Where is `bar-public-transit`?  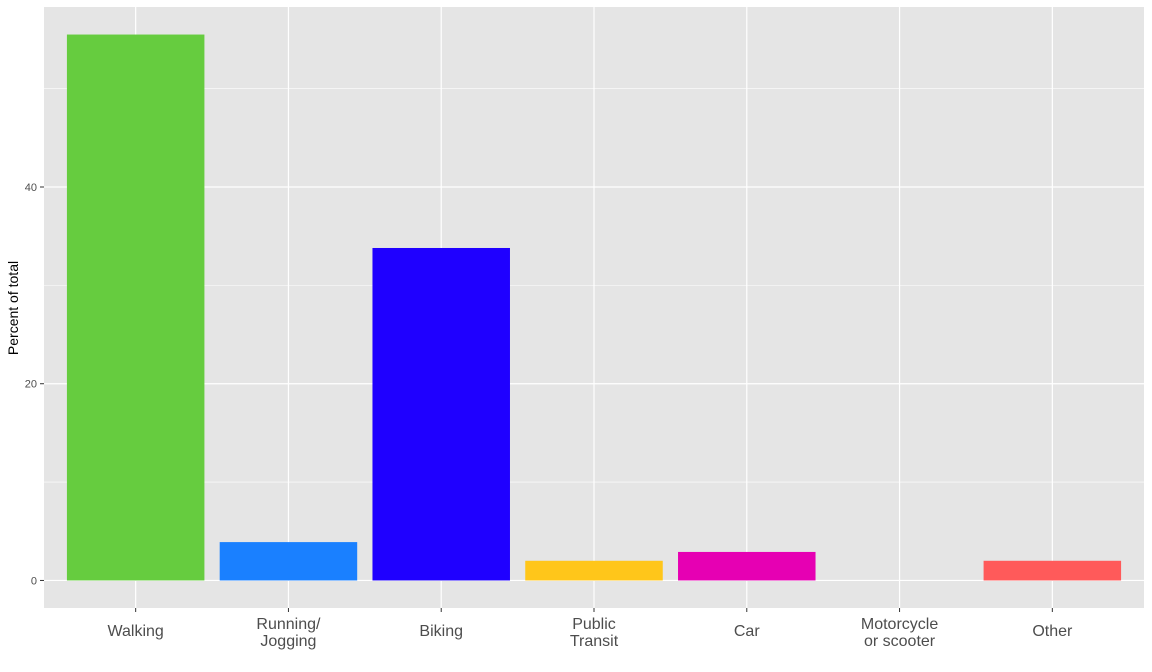
bar-public-transit is located at coordinates (594, 570).